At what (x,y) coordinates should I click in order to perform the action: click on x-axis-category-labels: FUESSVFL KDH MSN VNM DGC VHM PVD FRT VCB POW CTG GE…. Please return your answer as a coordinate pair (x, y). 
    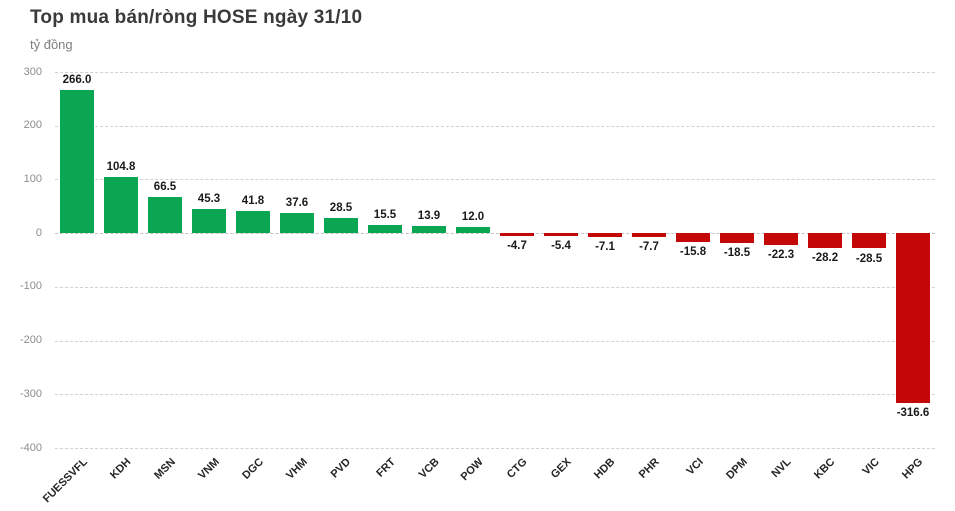
    Looking at the image, I should click on (487, 483).